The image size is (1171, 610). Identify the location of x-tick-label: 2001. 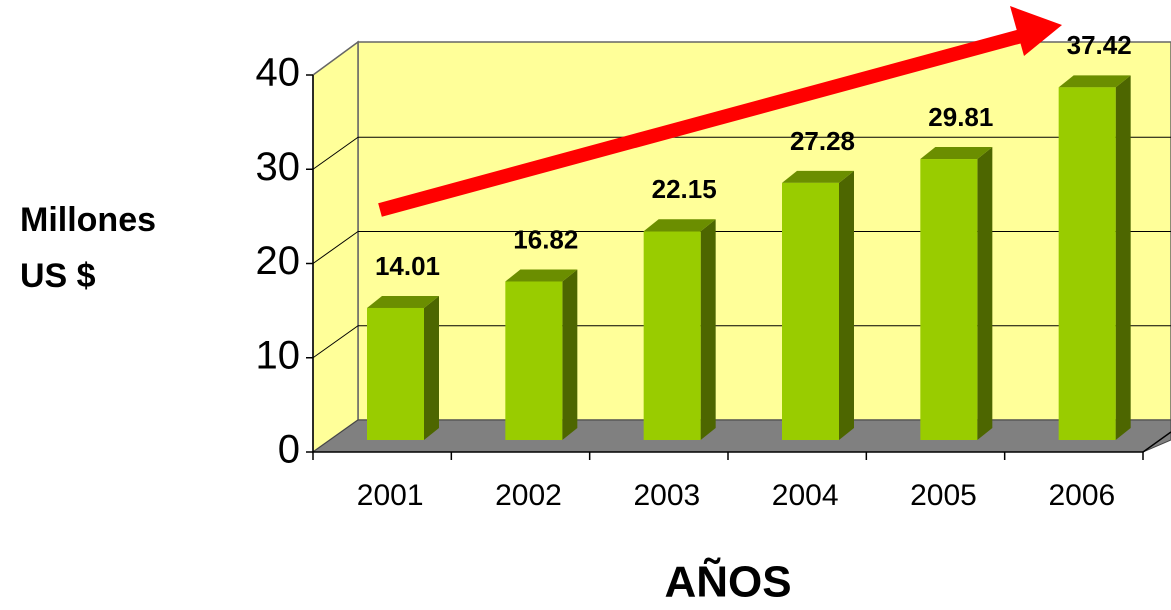
(390, 495).